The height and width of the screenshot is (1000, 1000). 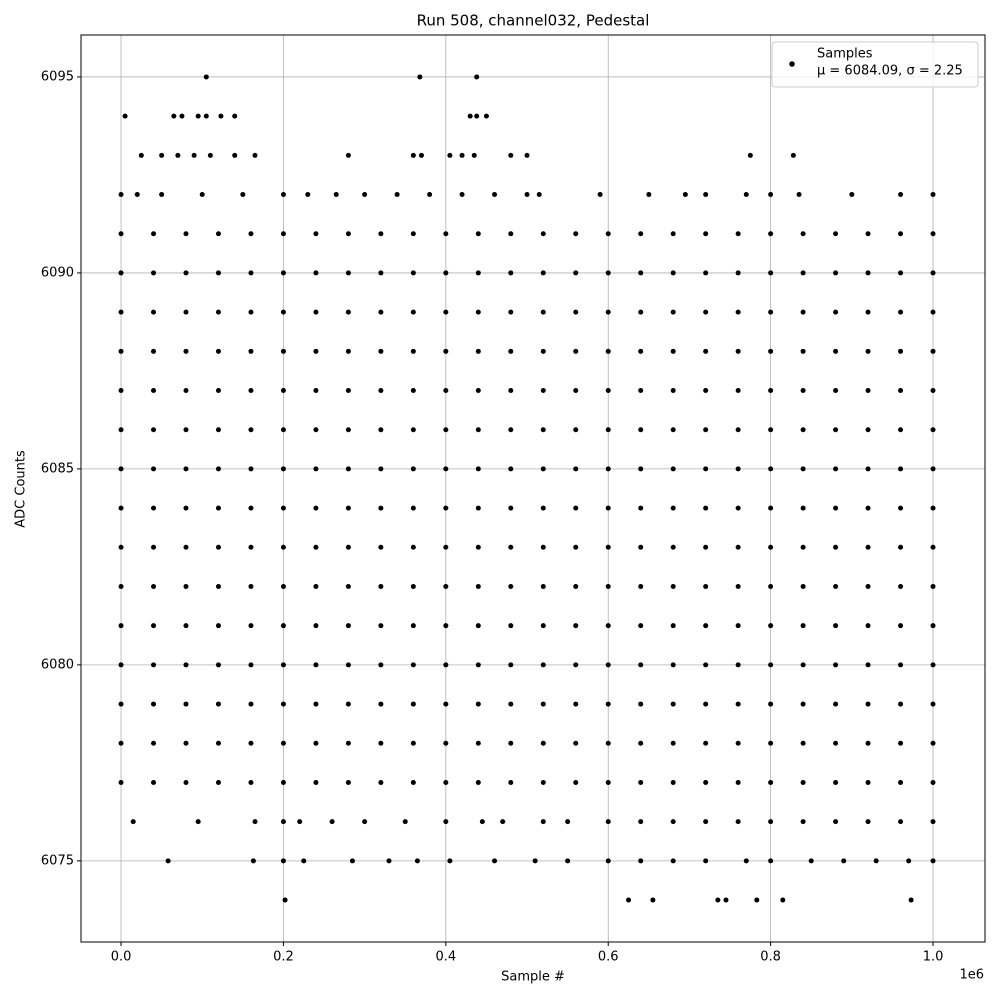 What do you see at coordinates (770, 957) in the screenshot?
I see `x-tick-label: 0.8` at bounding box center [770, 957].